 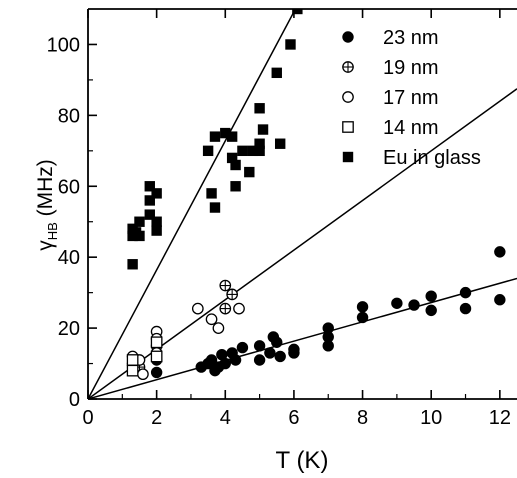 I want to click on legend-label: Eu in glass, so click(x=432, y=158).